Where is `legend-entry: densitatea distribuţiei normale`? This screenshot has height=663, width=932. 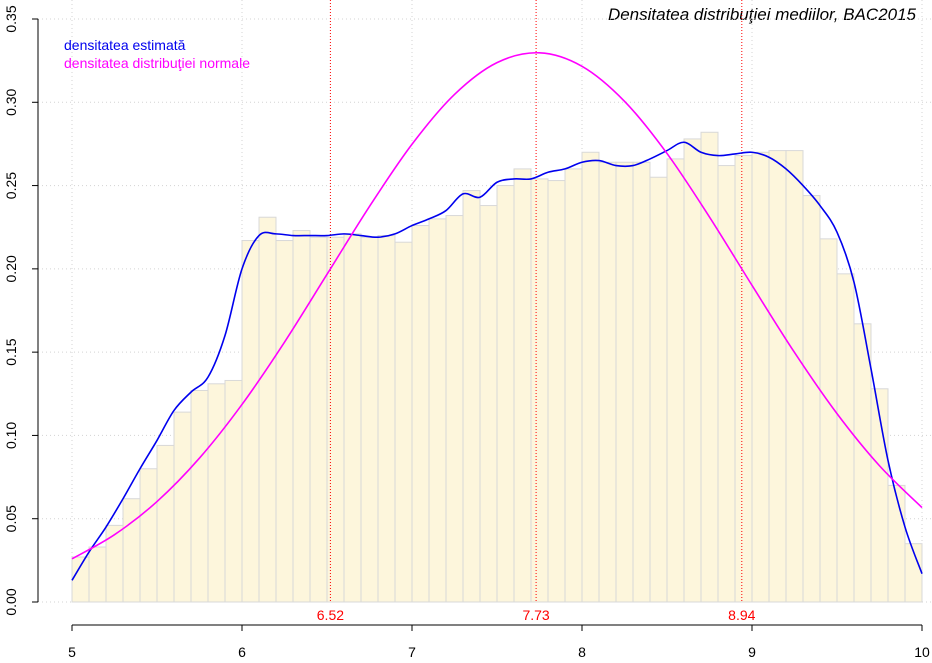
legend-entry: densitatea distribuţiei normale is located at coordinates (157, 63).